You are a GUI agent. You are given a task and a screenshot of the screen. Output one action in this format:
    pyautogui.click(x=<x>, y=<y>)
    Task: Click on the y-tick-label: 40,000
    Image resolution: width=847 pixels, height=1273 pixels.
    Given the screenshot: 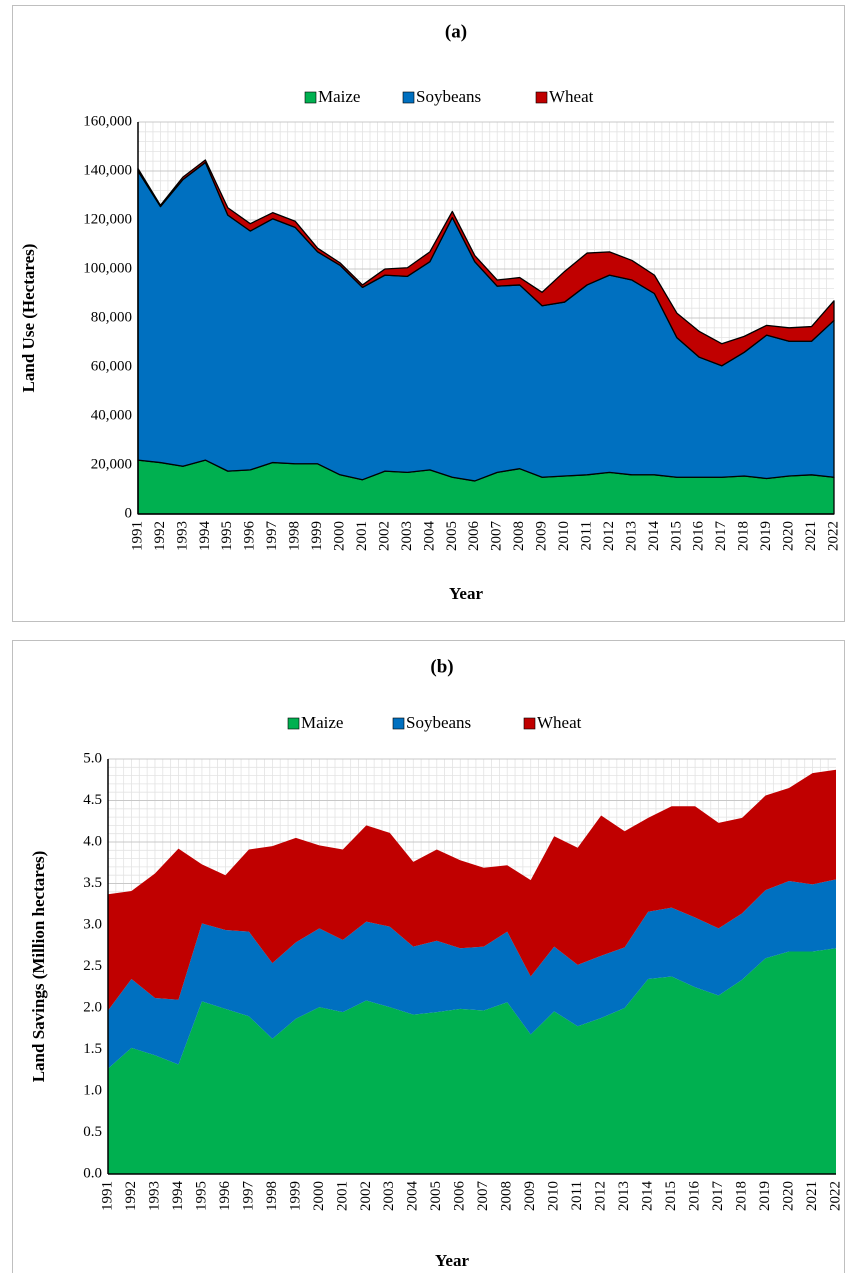 What is the action you would take?
    pyautogui.click(x=111, y=415)
    